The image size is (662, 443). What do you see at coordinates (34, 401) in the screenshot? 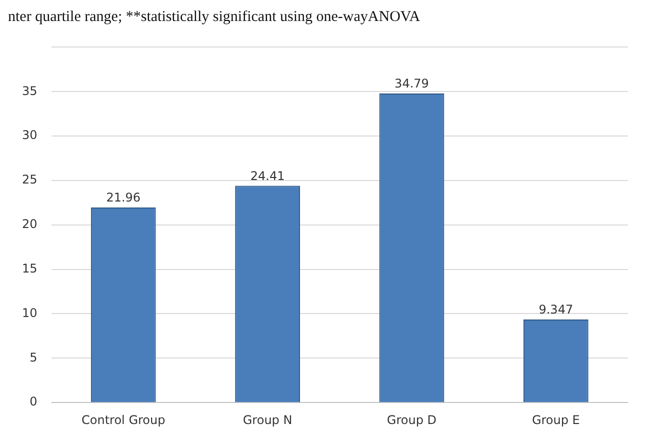
I see `y-tick-label: 0` at bounding box center [34, 401].